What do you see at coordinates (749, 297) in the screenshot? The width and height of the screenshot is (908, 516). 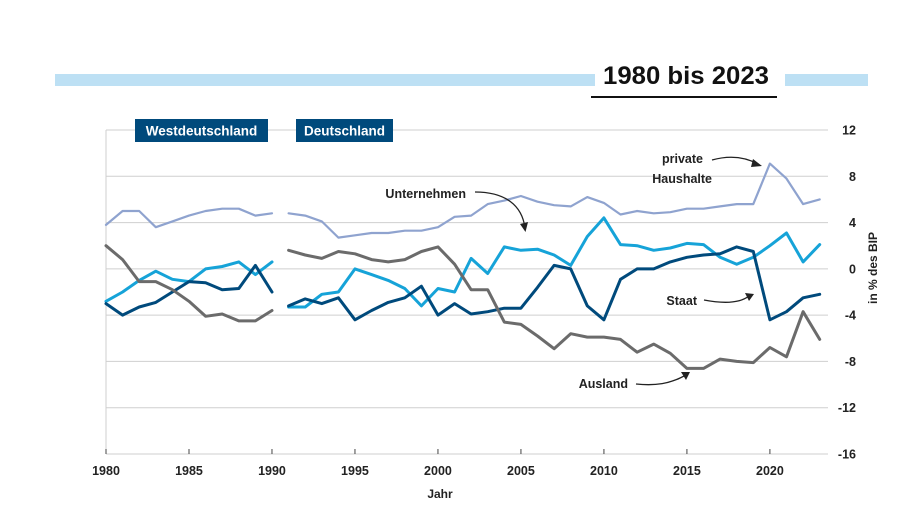 I see `arrowhead-staat` at bounding box center [749, 297].